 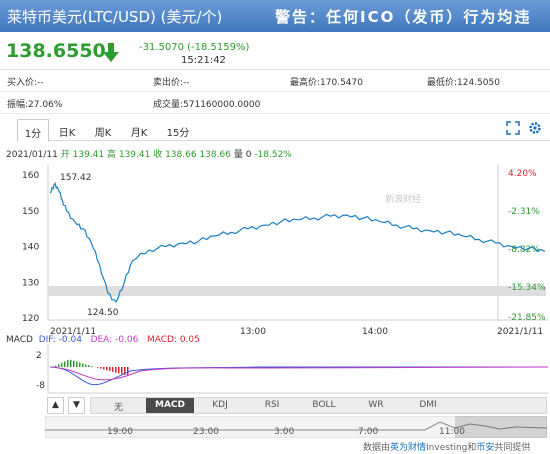 What do you see at coordinates (115, 17) in the screenshot?
I see `page-title: 莱特币美元(LTC/USD) (美元/个)` at bounding box center [115, 17].